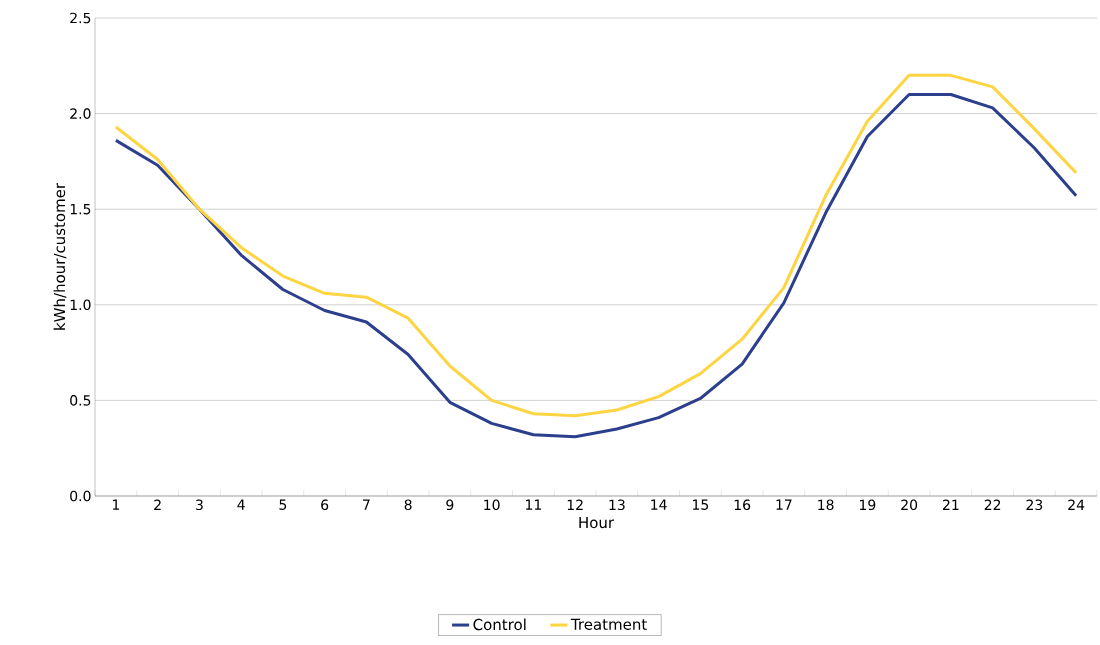  I want to click on y-tick-label: 0.0, so click(80, 496).